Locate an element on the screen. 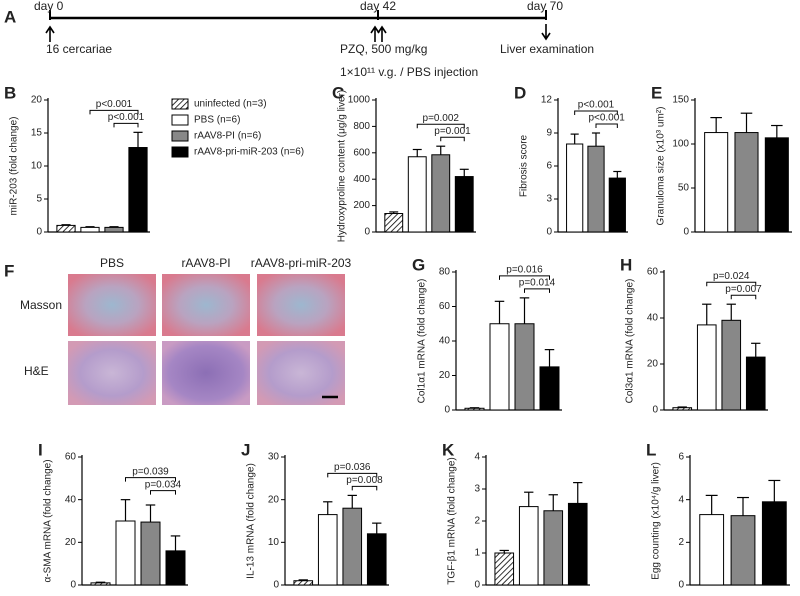 The image size is (800, 596). timeline-note: PZQ, 500 mg/kg is located at coordinates (383, 49).